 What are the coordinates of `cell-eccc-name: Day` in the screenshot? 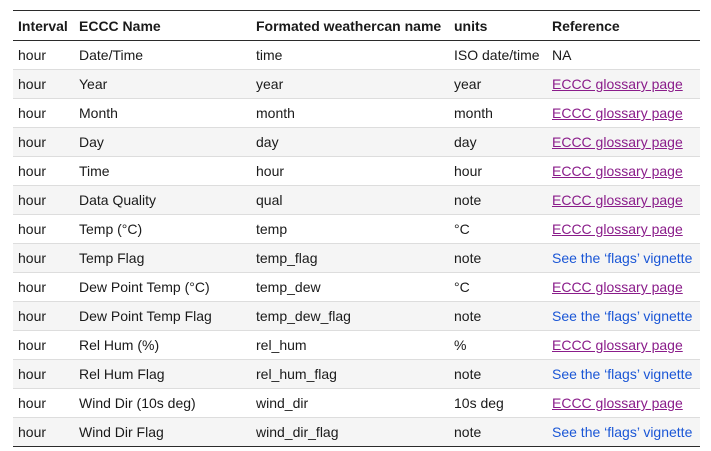 It's located at (162, 142).